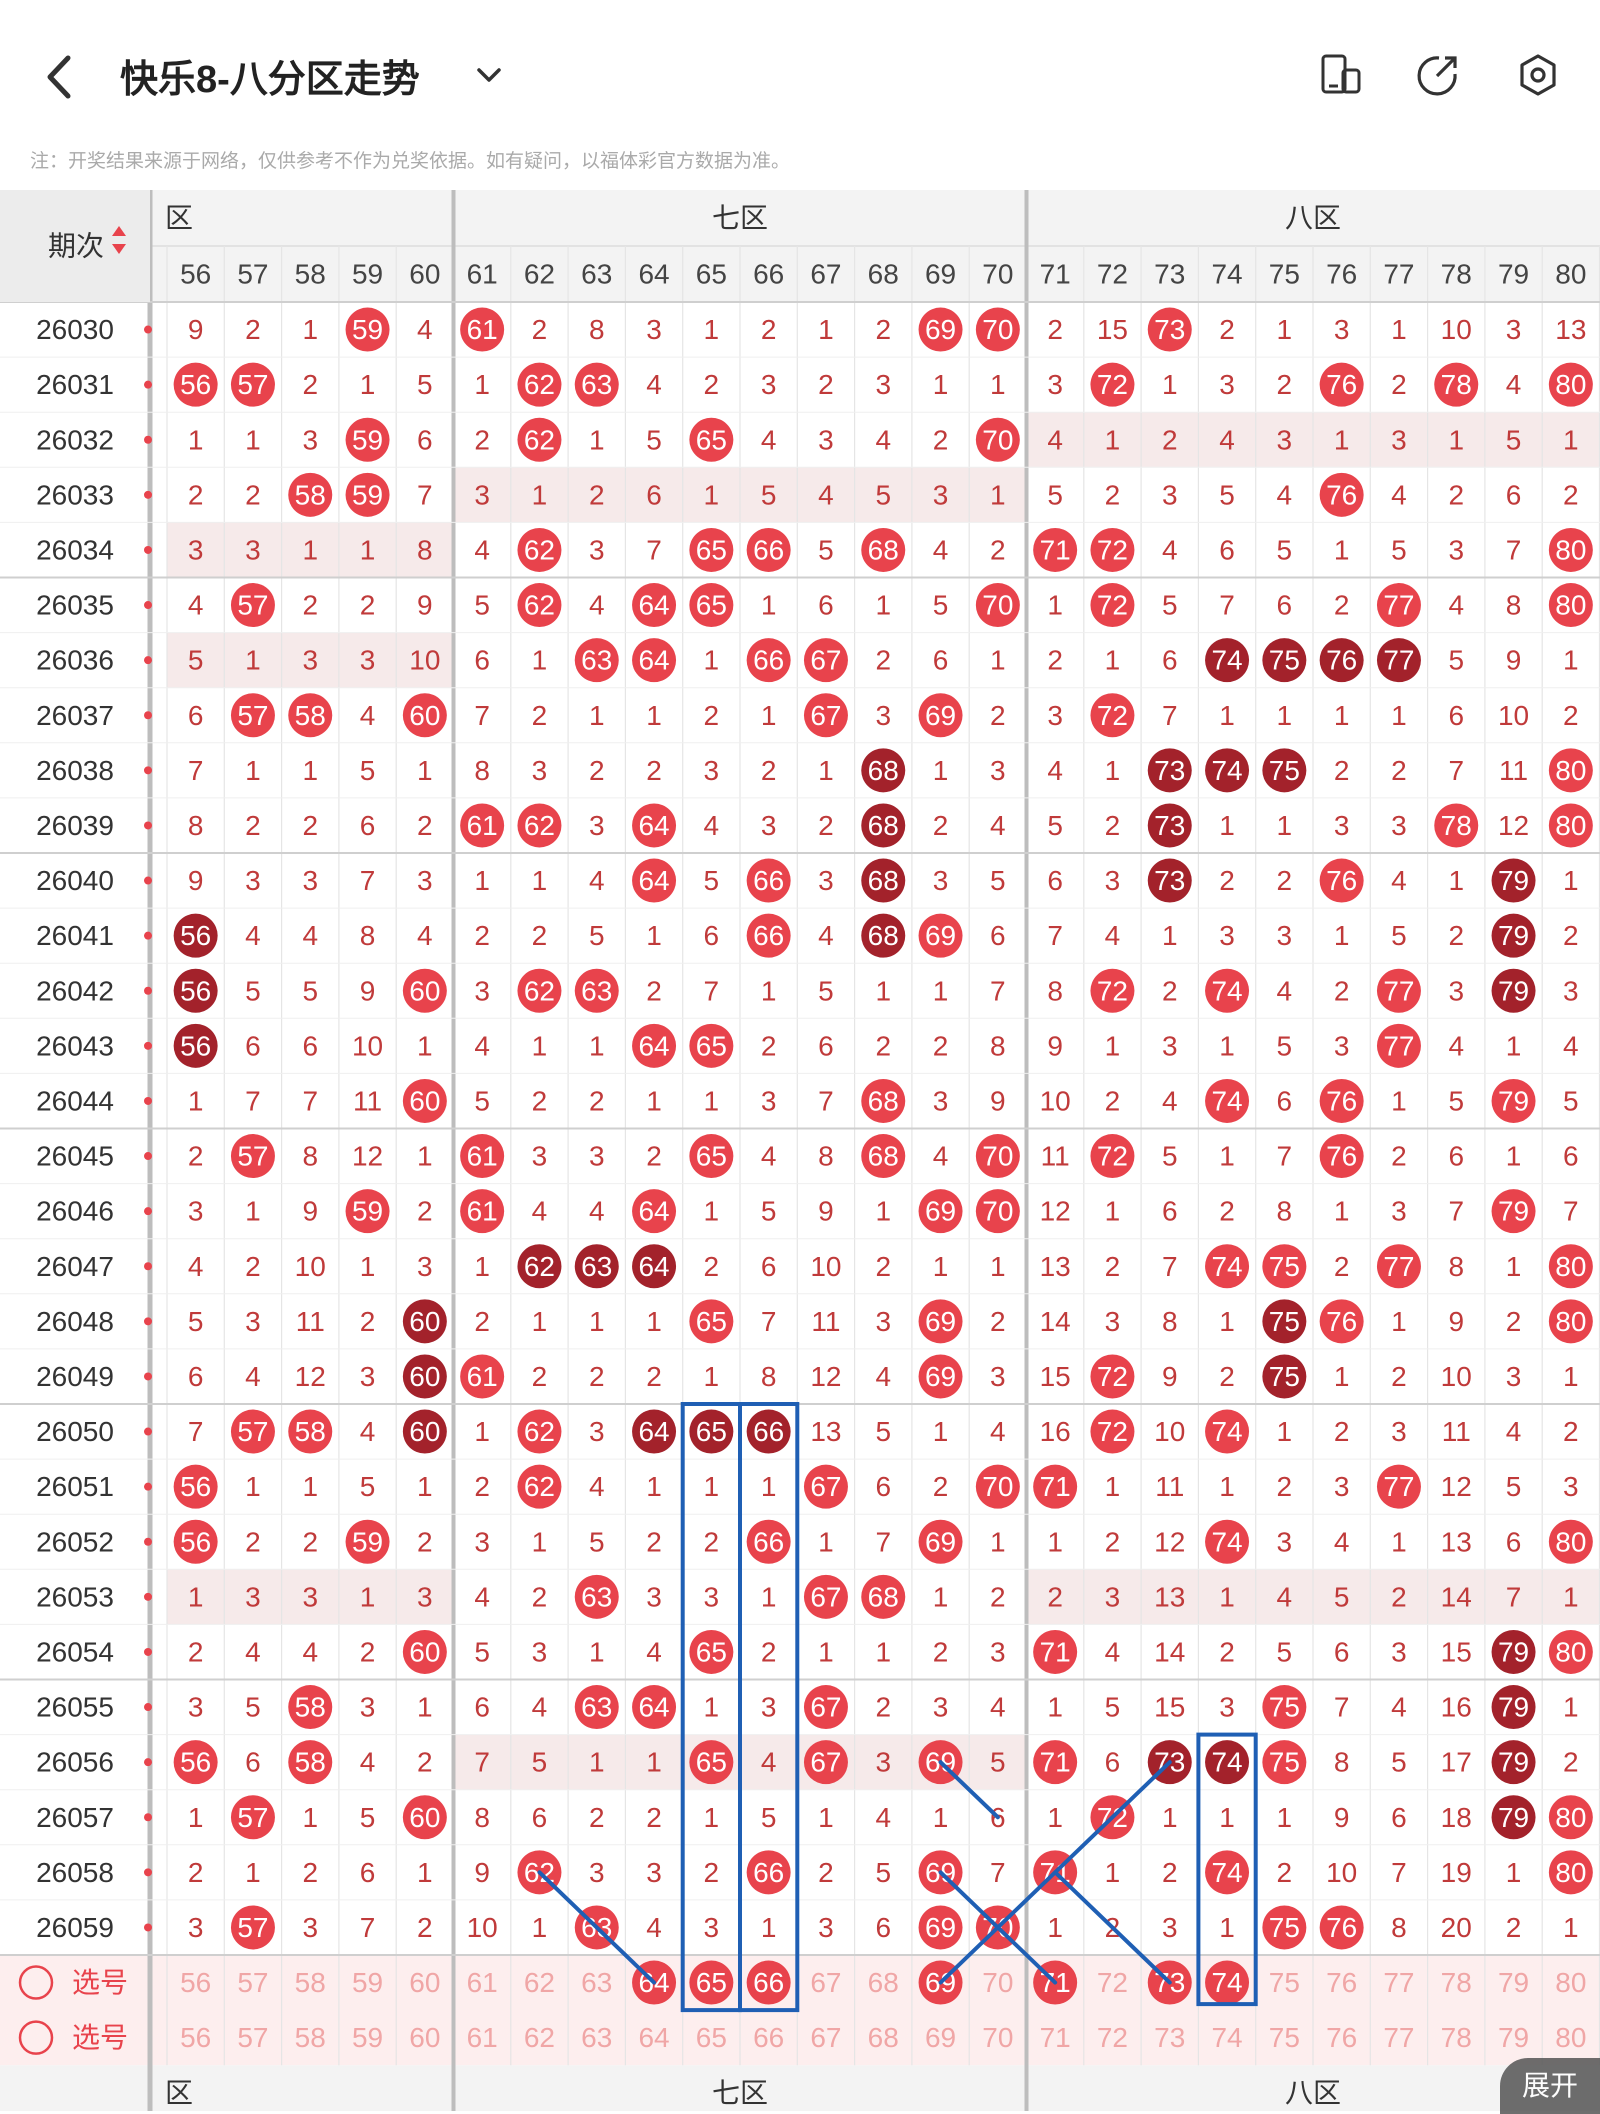 The height and width of the screenshot is (2114, 1600). What do you see at coordinates (1438, 75) in the screenshot?
I see `share-icon` at bounding box center [1438, 75].